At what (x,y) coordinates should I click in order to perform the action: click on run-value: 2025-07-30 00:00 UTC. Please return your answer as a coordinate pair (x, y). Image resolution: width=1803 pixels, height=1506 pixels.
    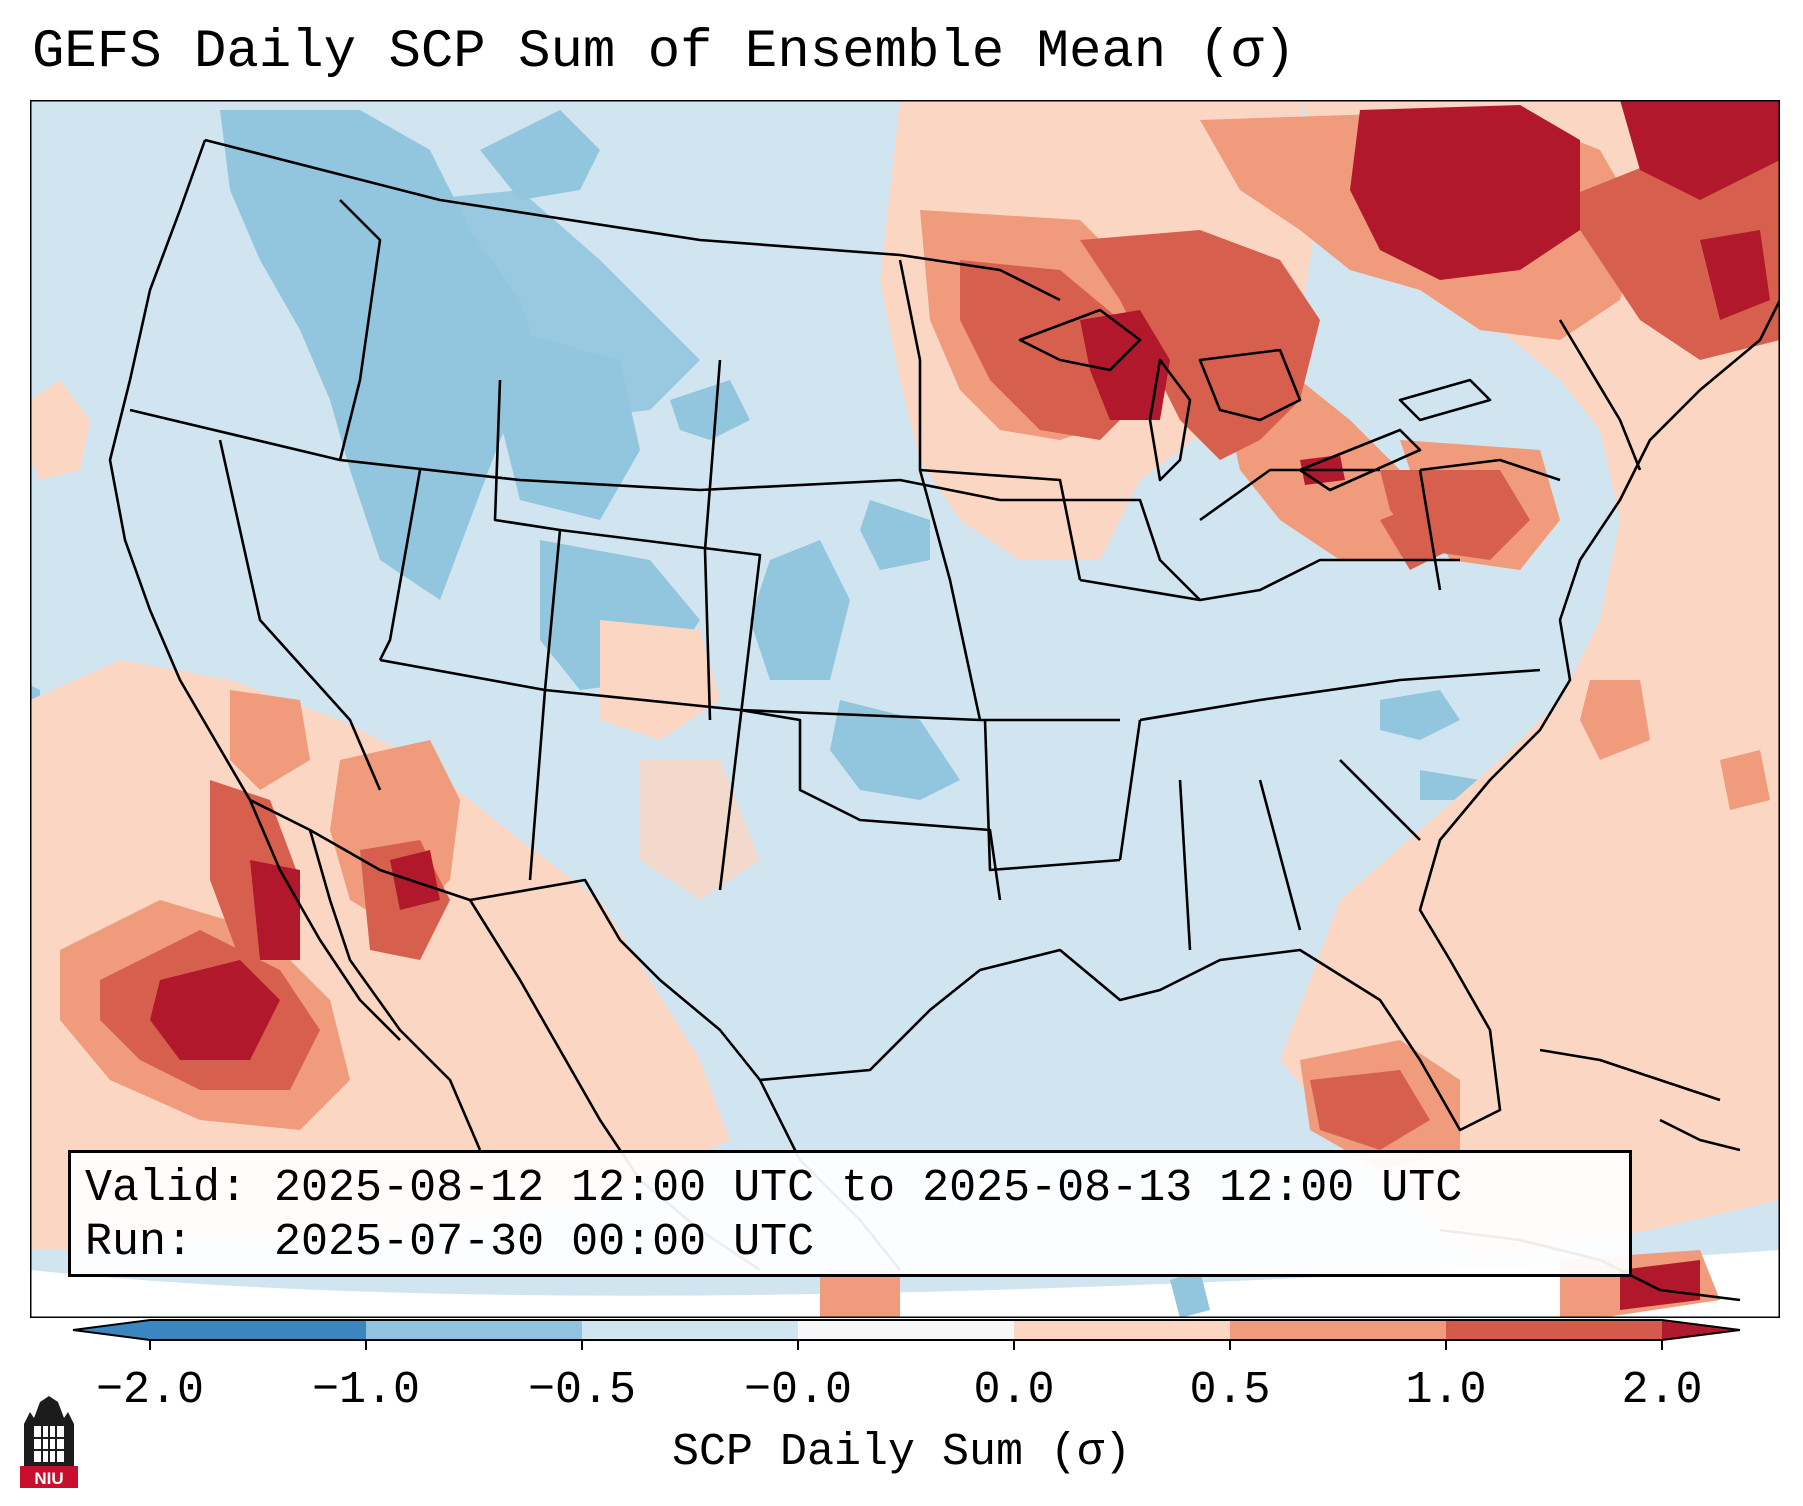
    Looking at the image, I should click on (544, 1242).